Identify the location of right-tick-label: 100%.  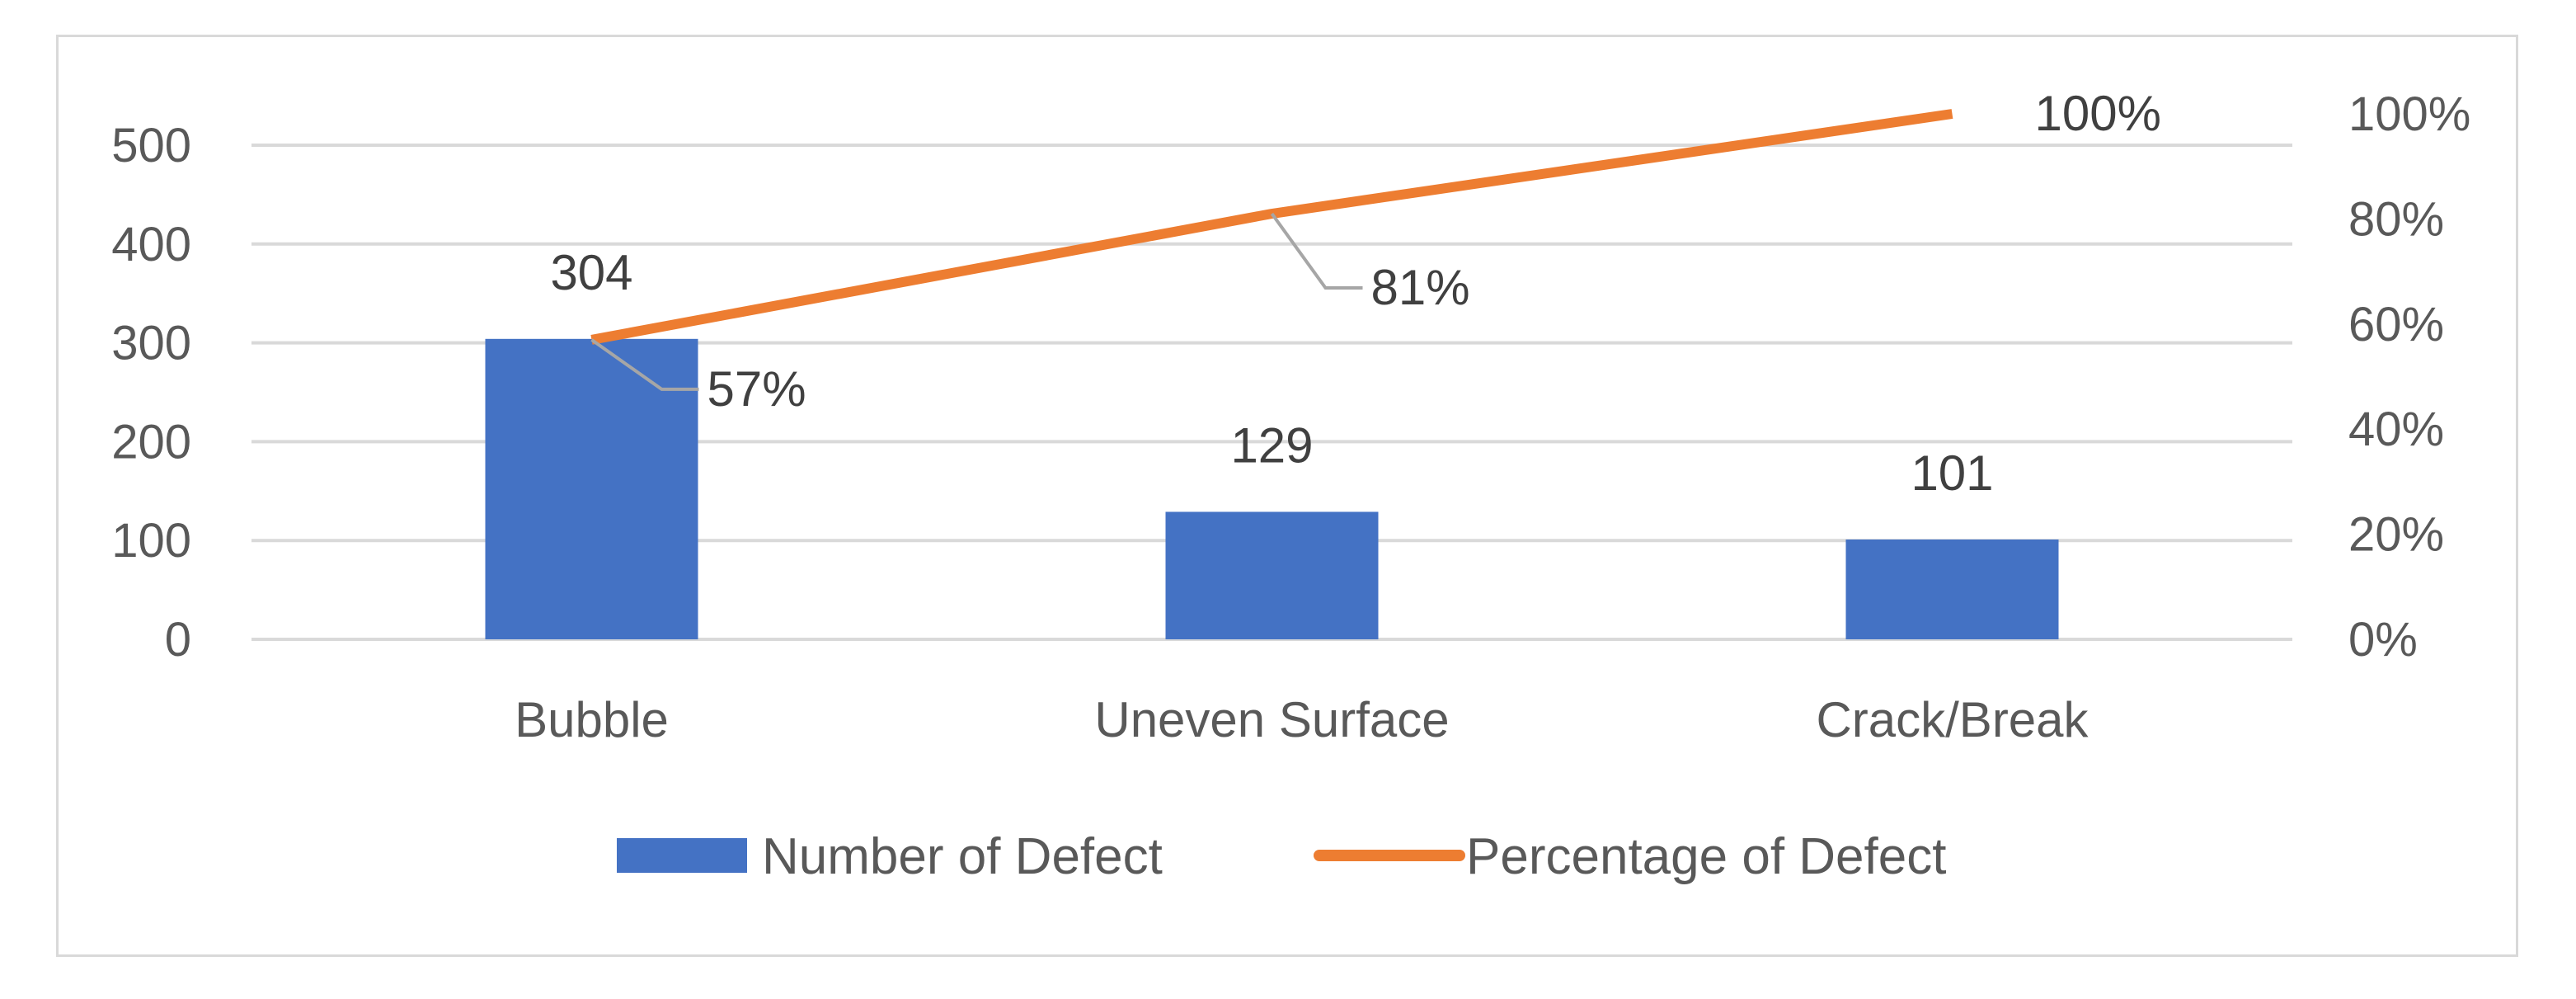
(2409, 114).